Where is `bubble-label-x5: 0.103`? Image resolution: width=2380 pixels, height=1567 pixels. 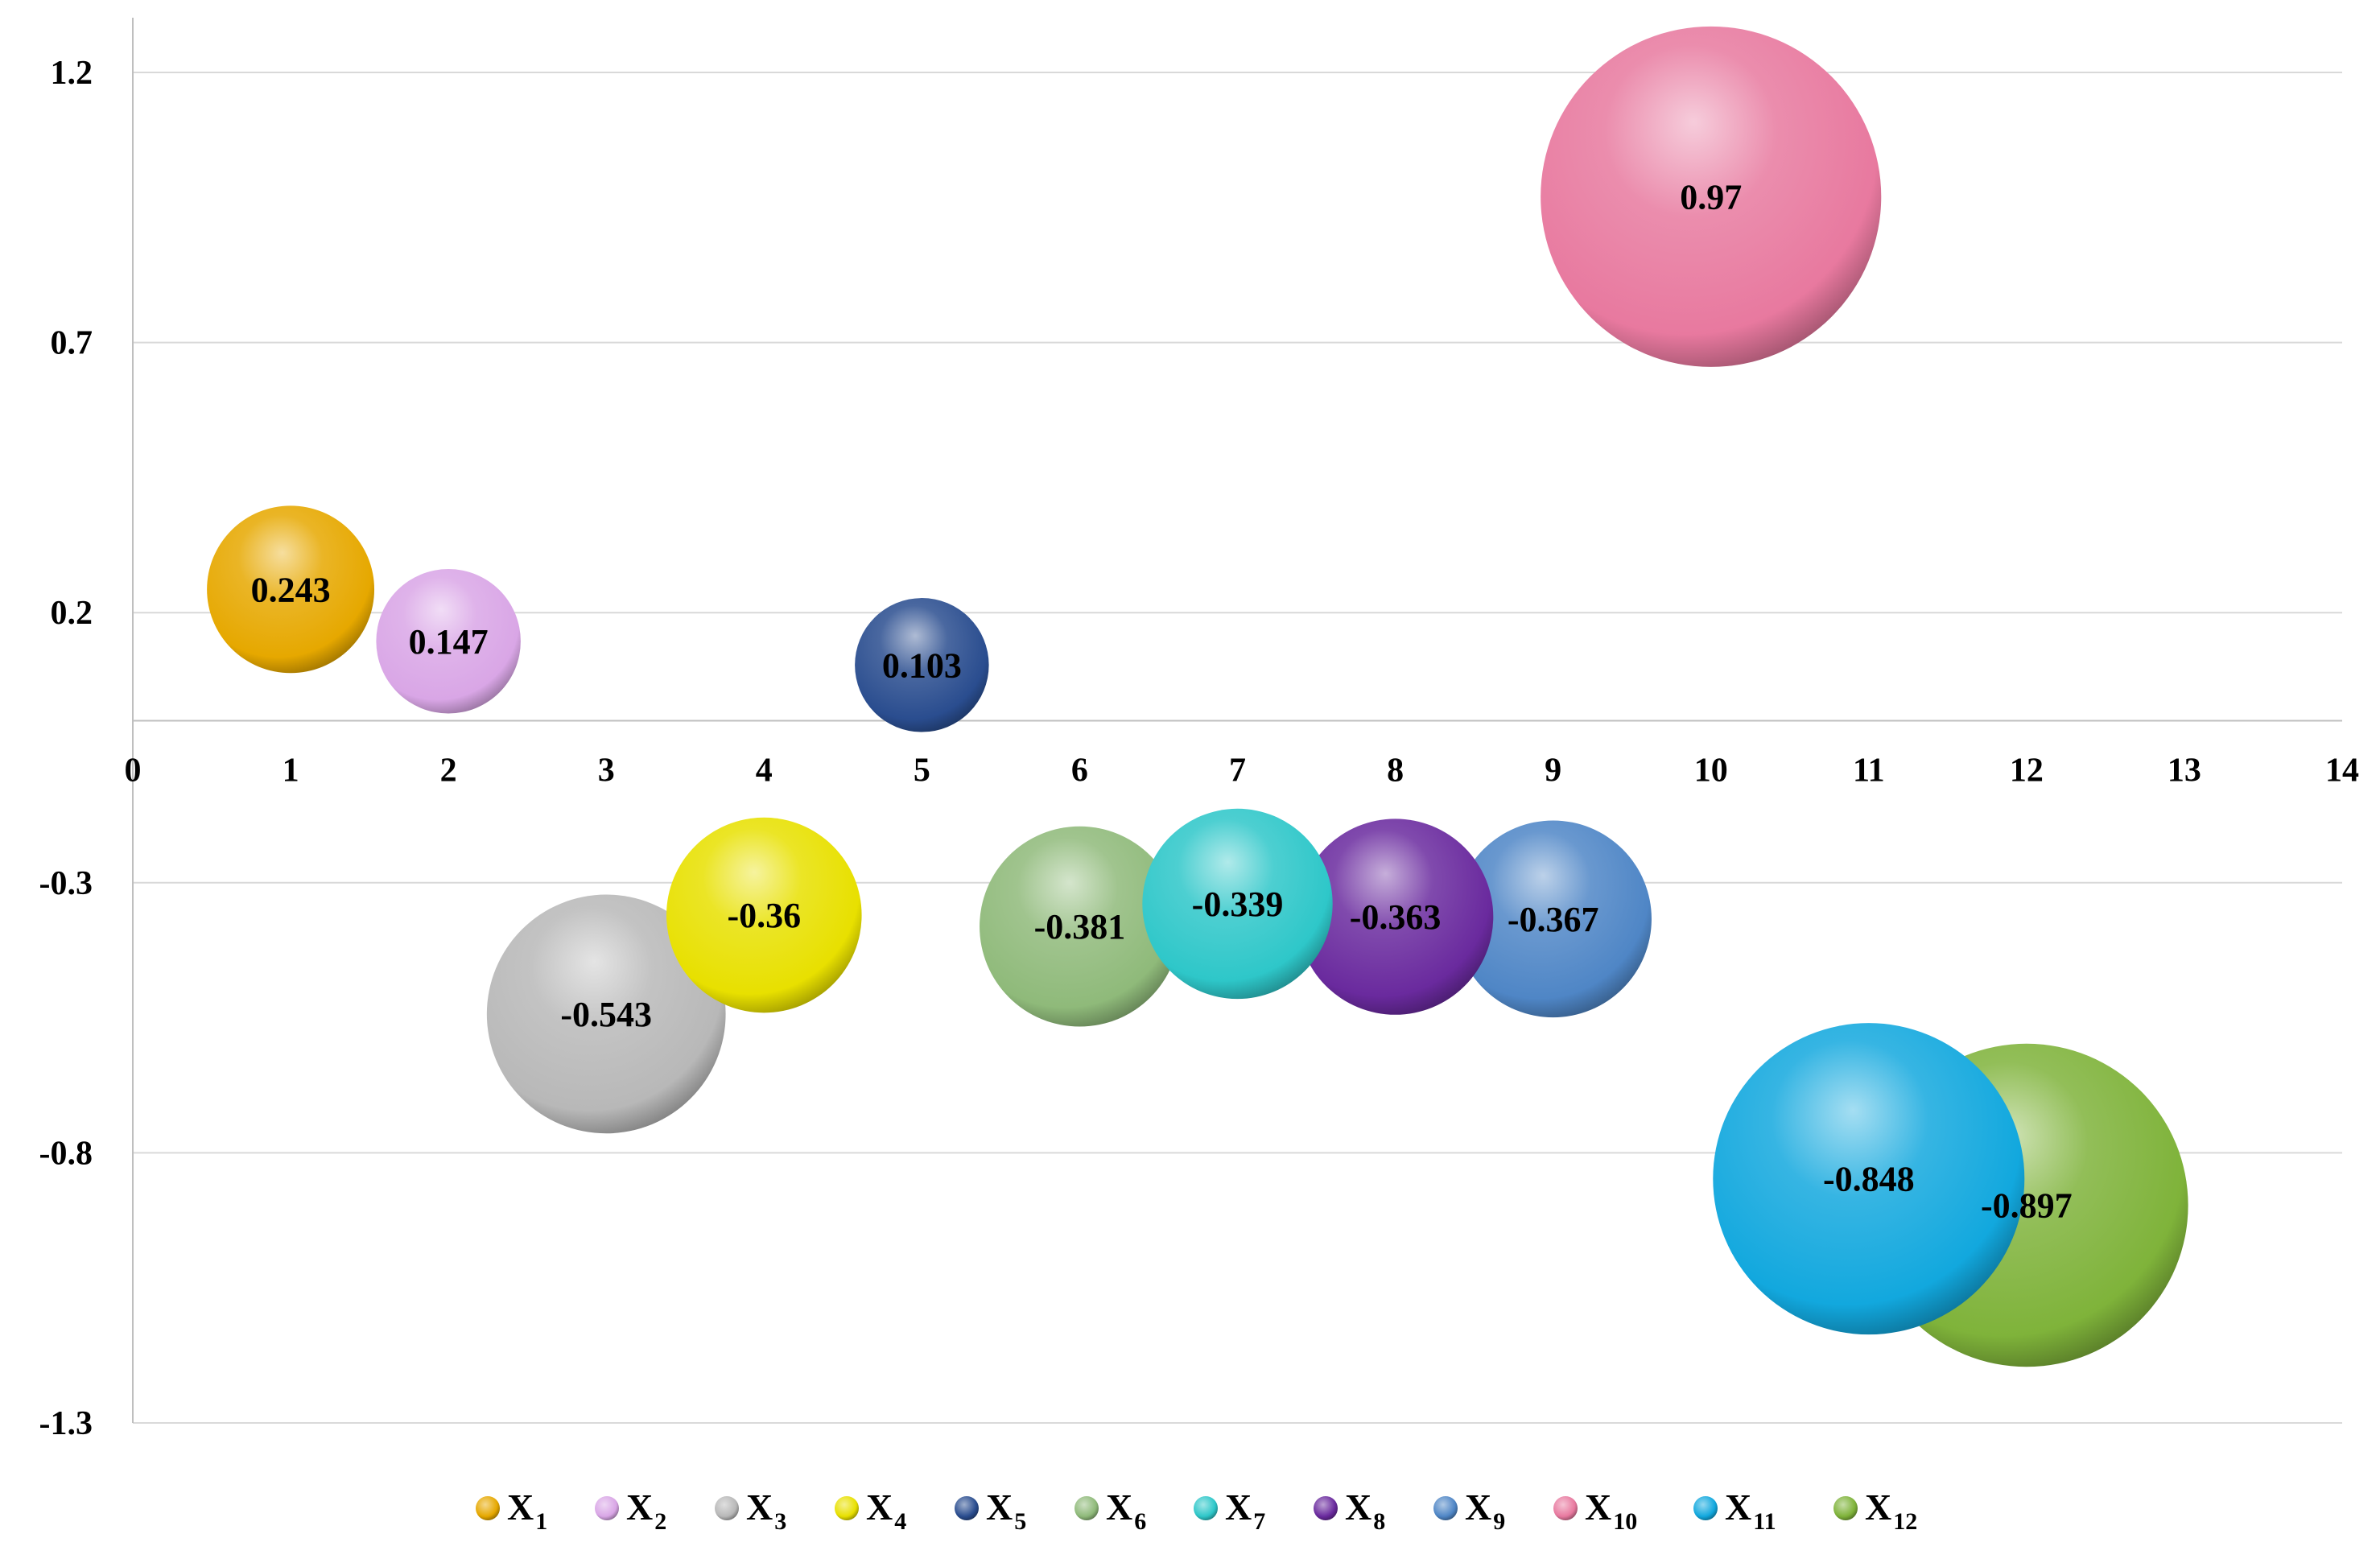
bubble-label-x5: 0.103 is located at coordinates (922, 665).